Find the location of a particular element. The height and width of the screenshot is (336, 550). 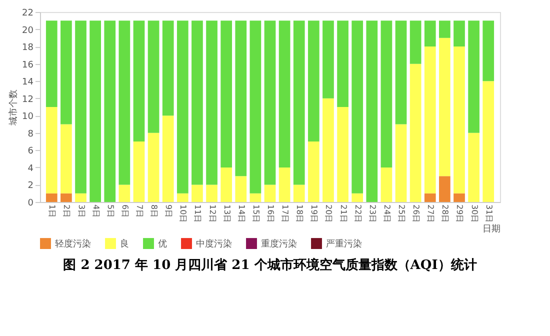

legend-label: 优 is located at coordinates (162, 244).